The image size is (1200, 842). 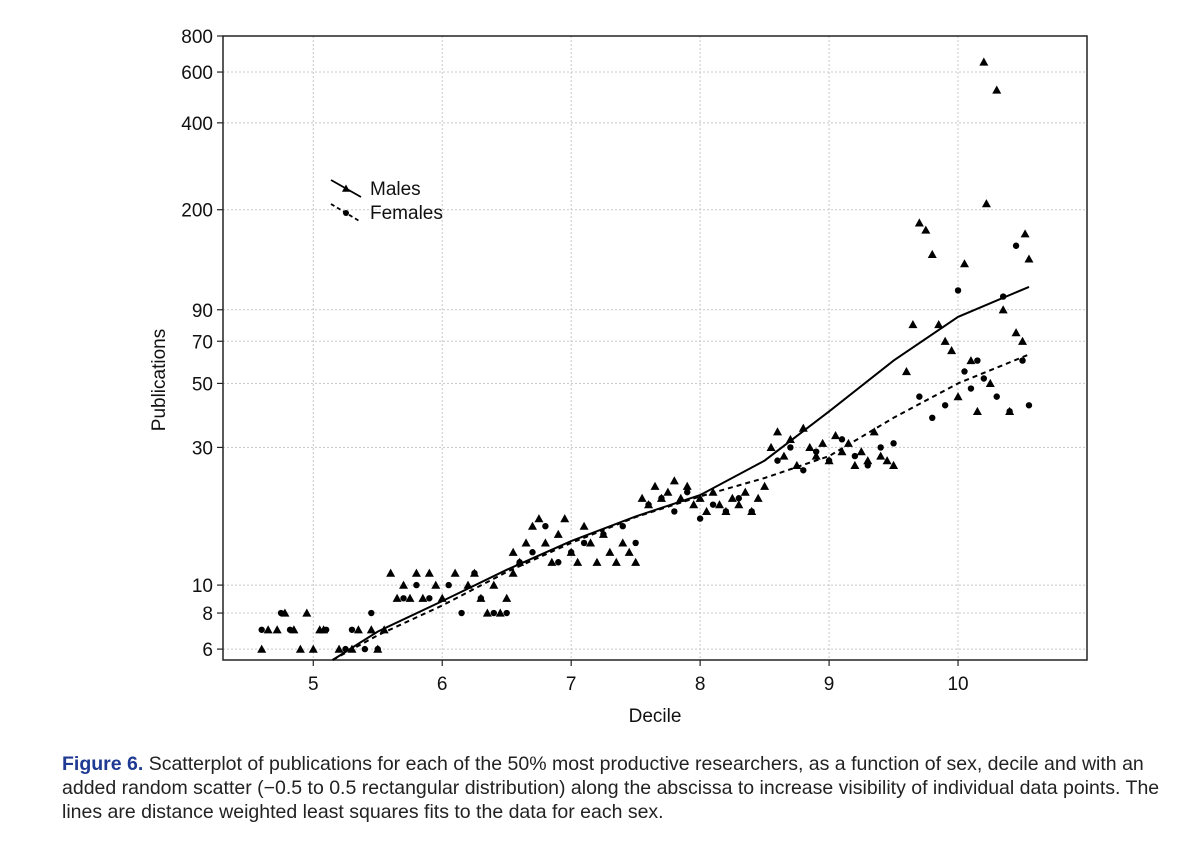 I want to click on legend-males-sample, so click(x=346, y=188).